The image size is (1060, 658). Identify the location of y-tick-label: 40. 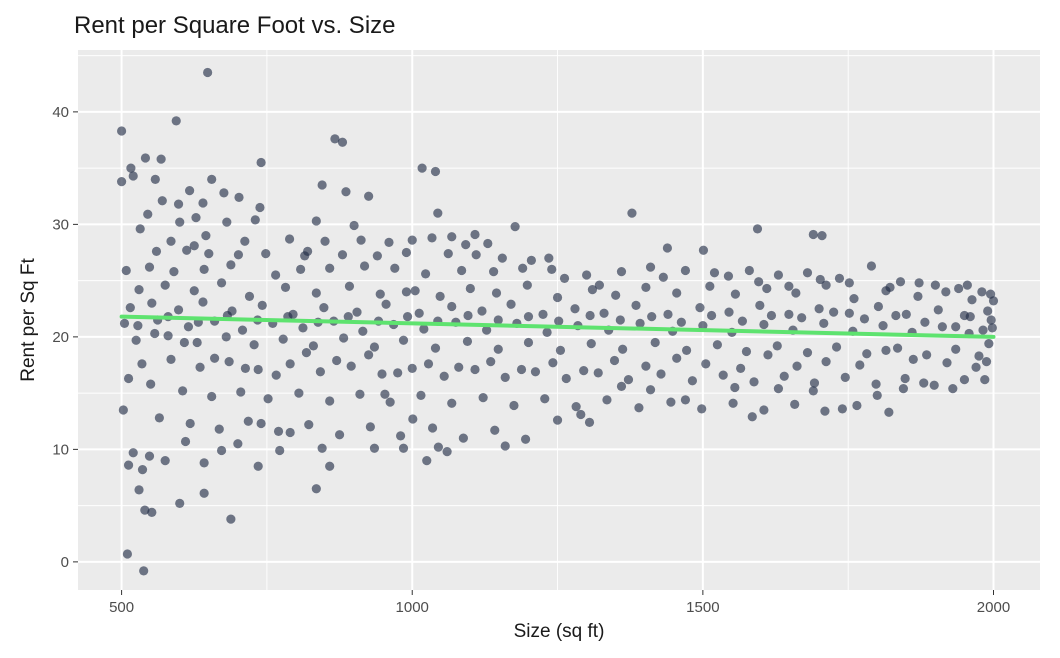
(60, 112).